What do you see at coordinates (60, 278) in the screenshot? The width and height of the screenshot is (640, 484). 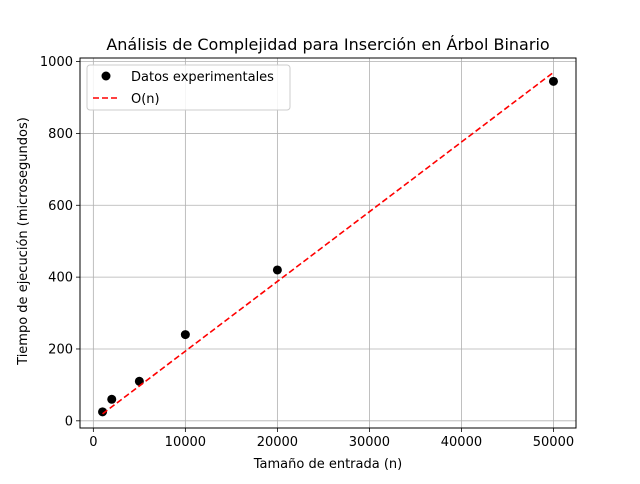 I see `y-tick-label: 400` at bounding box center [60, 278].